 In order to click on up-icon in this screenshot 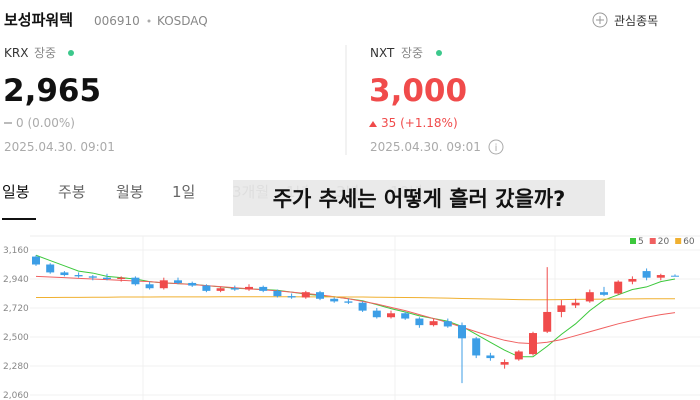, I will do `click(373, 124)`.